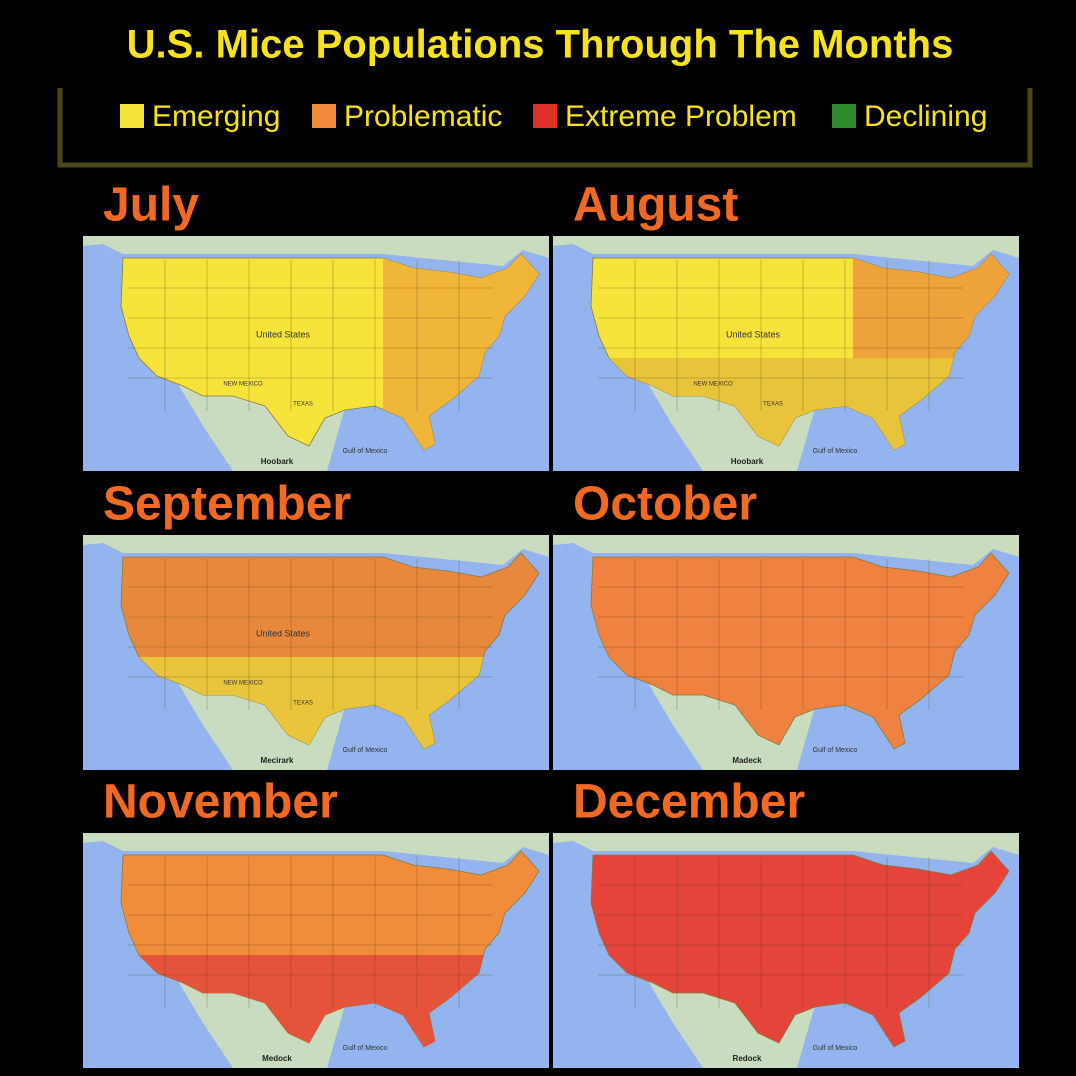 Image resolution: width=1076 pixels, height=1076 pixels. What do you see at coordinates (681, 116) in the screenshot?
I see `legend-label: Extreme Problem` at bounding box center [681, 116].